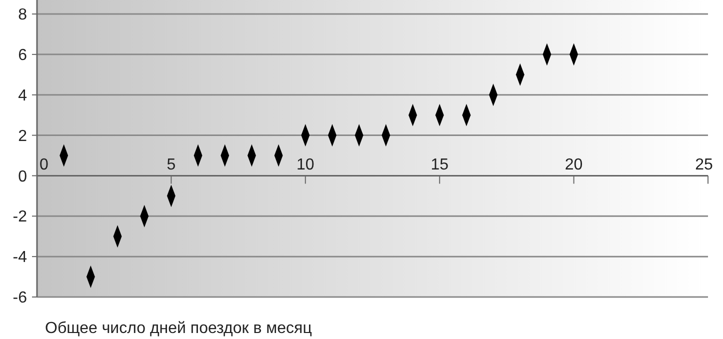 This screenshot has width=723, height=339. Describe the element at coordinates (20, 217) in the screenshot. I see `y-tick-label: -2` at that location.